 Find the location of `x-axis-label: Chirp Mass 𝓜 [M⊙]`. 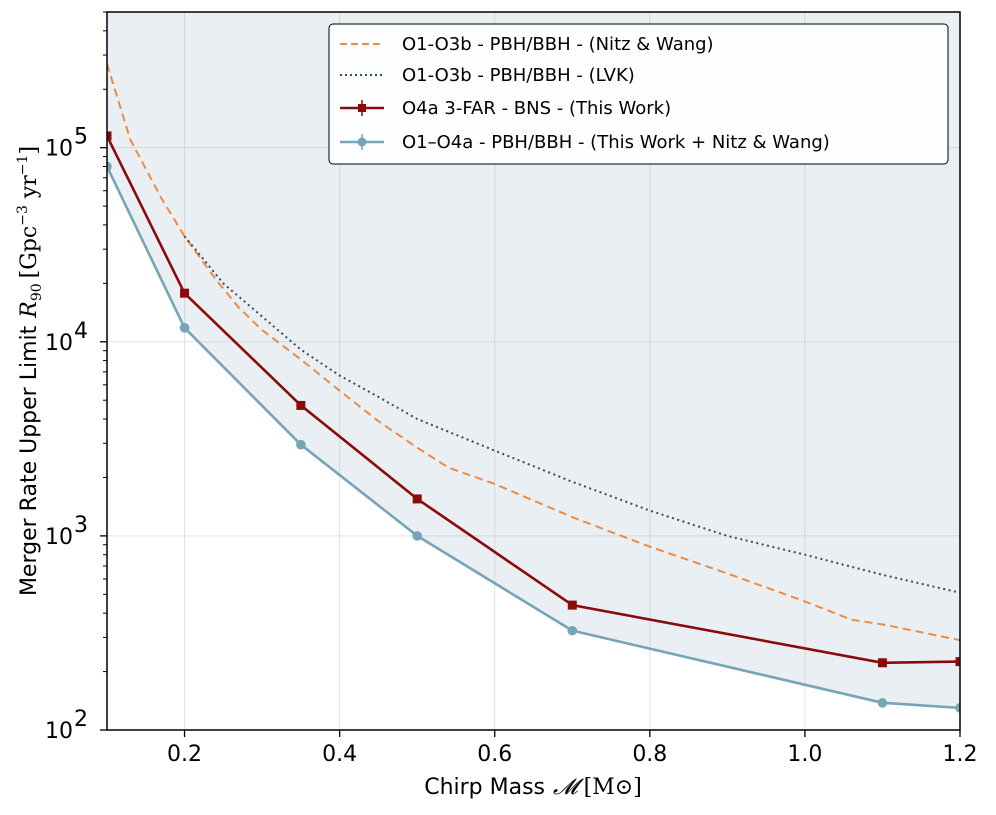

x-axis-label: Chirp Mass 𝓜 [M⊙] is located at coordinates (533, 787).